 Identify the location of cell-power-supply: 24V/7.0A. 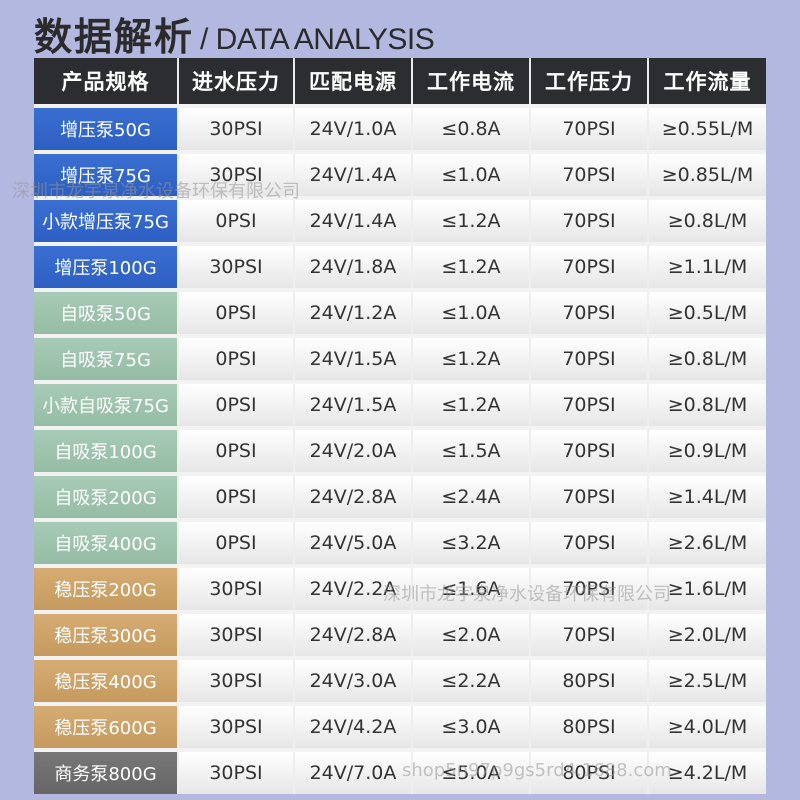
(352, 771).